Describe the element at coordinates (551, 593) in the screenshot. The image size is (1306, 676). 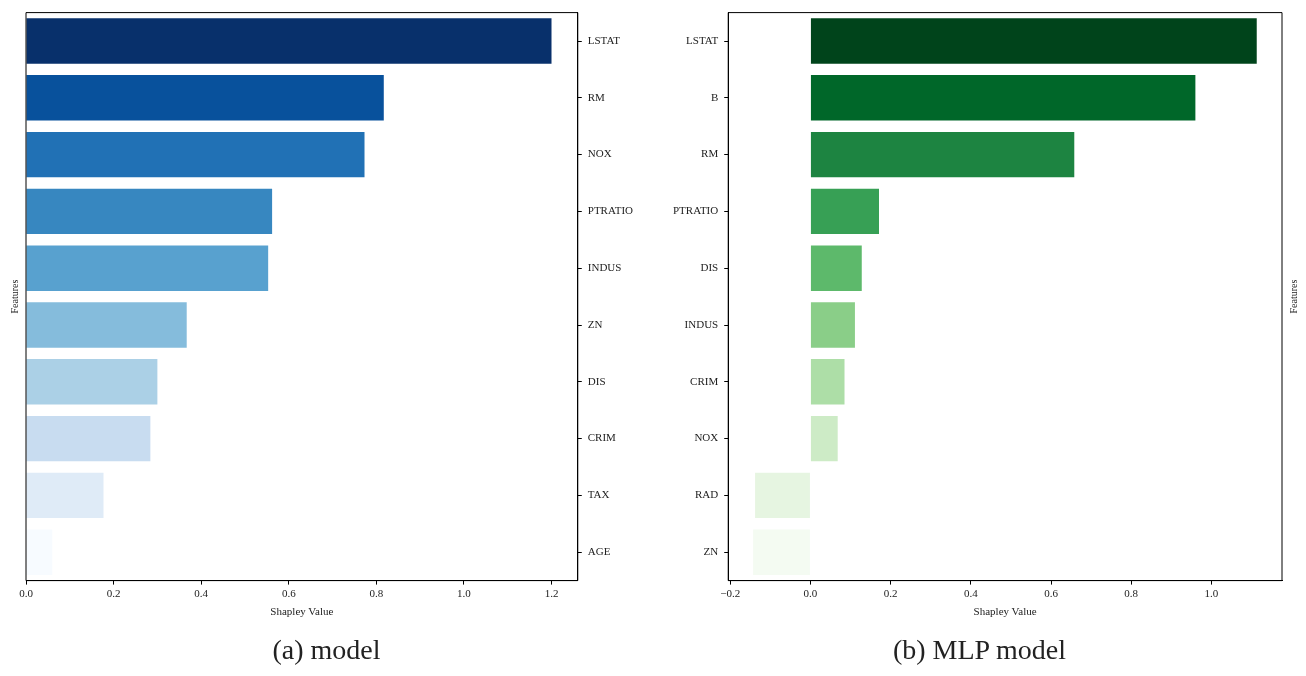
I see `x-tick-label: 1.2` at that location.